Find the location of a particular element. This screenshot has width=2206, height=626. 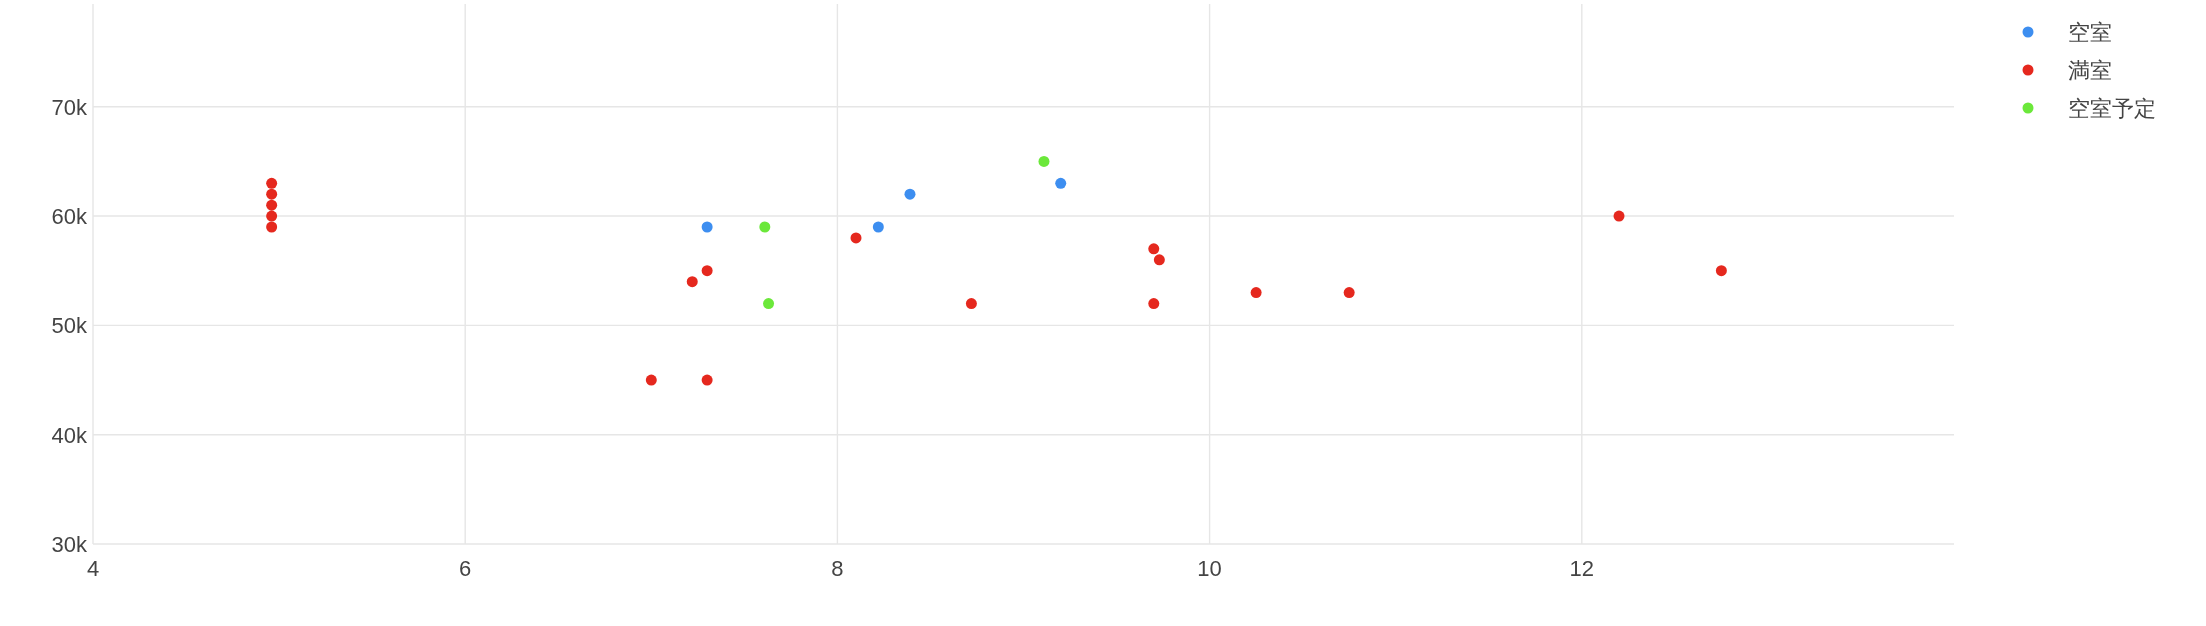

x-tick-label: 6 is located at coordinates (465, 568).